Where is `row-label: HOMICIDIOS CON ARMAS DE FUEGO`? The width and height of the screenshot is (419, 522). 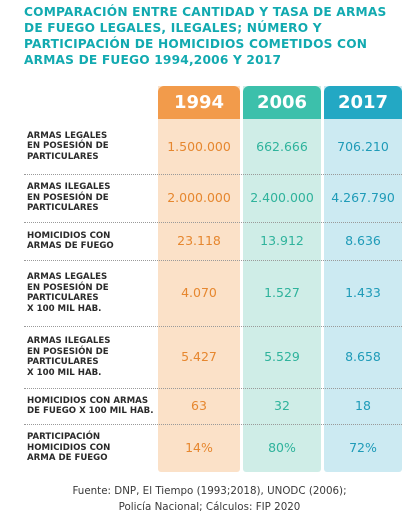
row-label: HOMICIDIOS CON ARMAS DE FUEGO is located at coordinates (91, 241).